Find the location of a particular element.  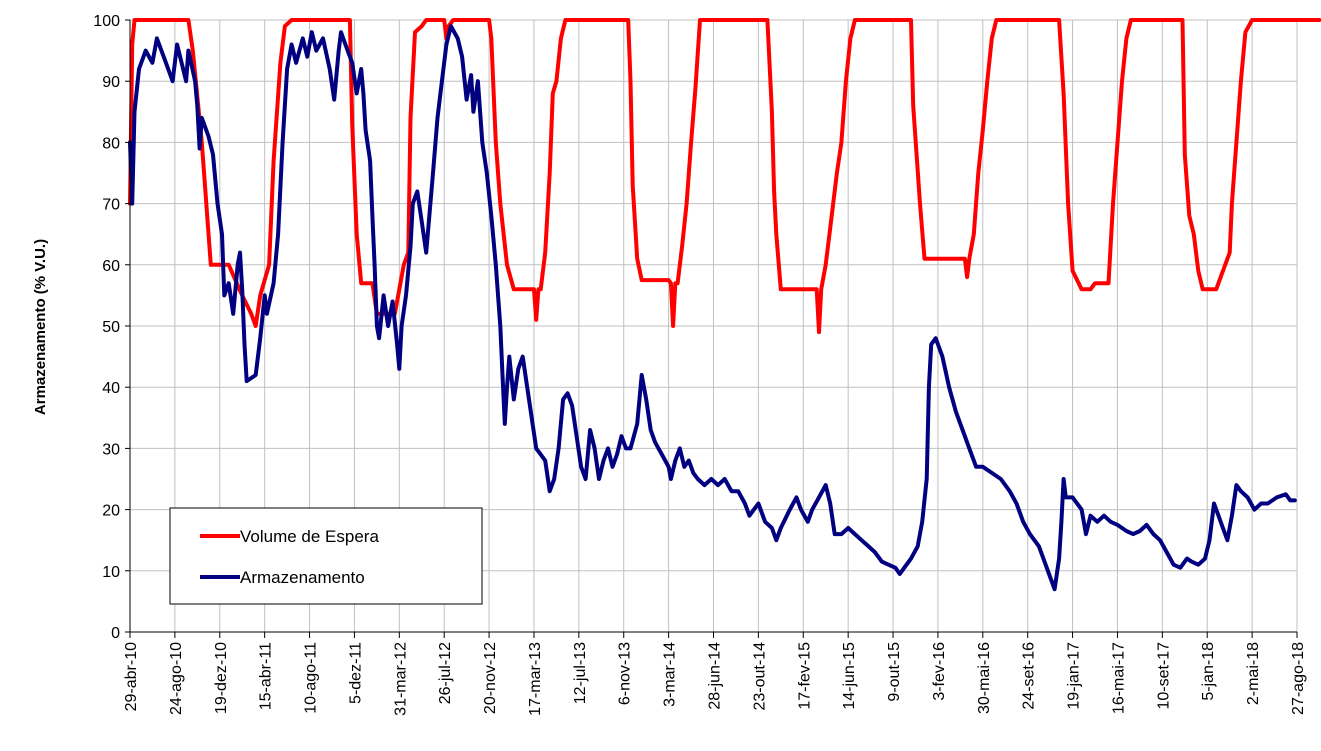

y-tick-label: 20 is located at coordinates (111, 511).